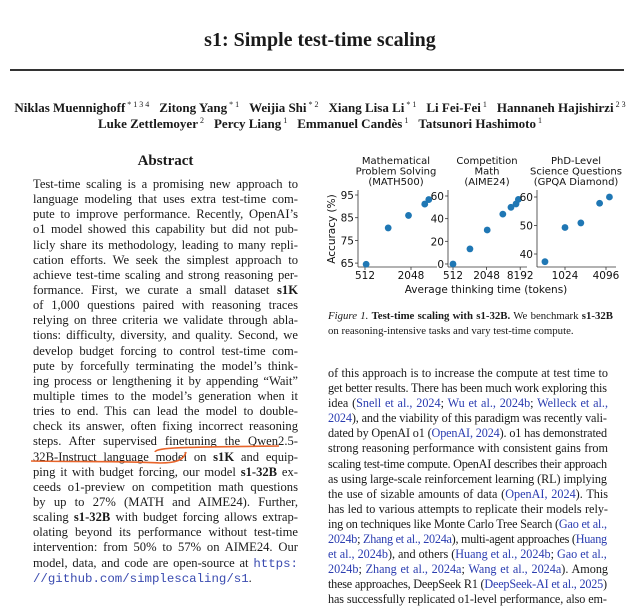  What do you see at coordinates (395, 182) in the screenshot?
I see `panel-title: (MATH500)` at bounding box center [395, 182].